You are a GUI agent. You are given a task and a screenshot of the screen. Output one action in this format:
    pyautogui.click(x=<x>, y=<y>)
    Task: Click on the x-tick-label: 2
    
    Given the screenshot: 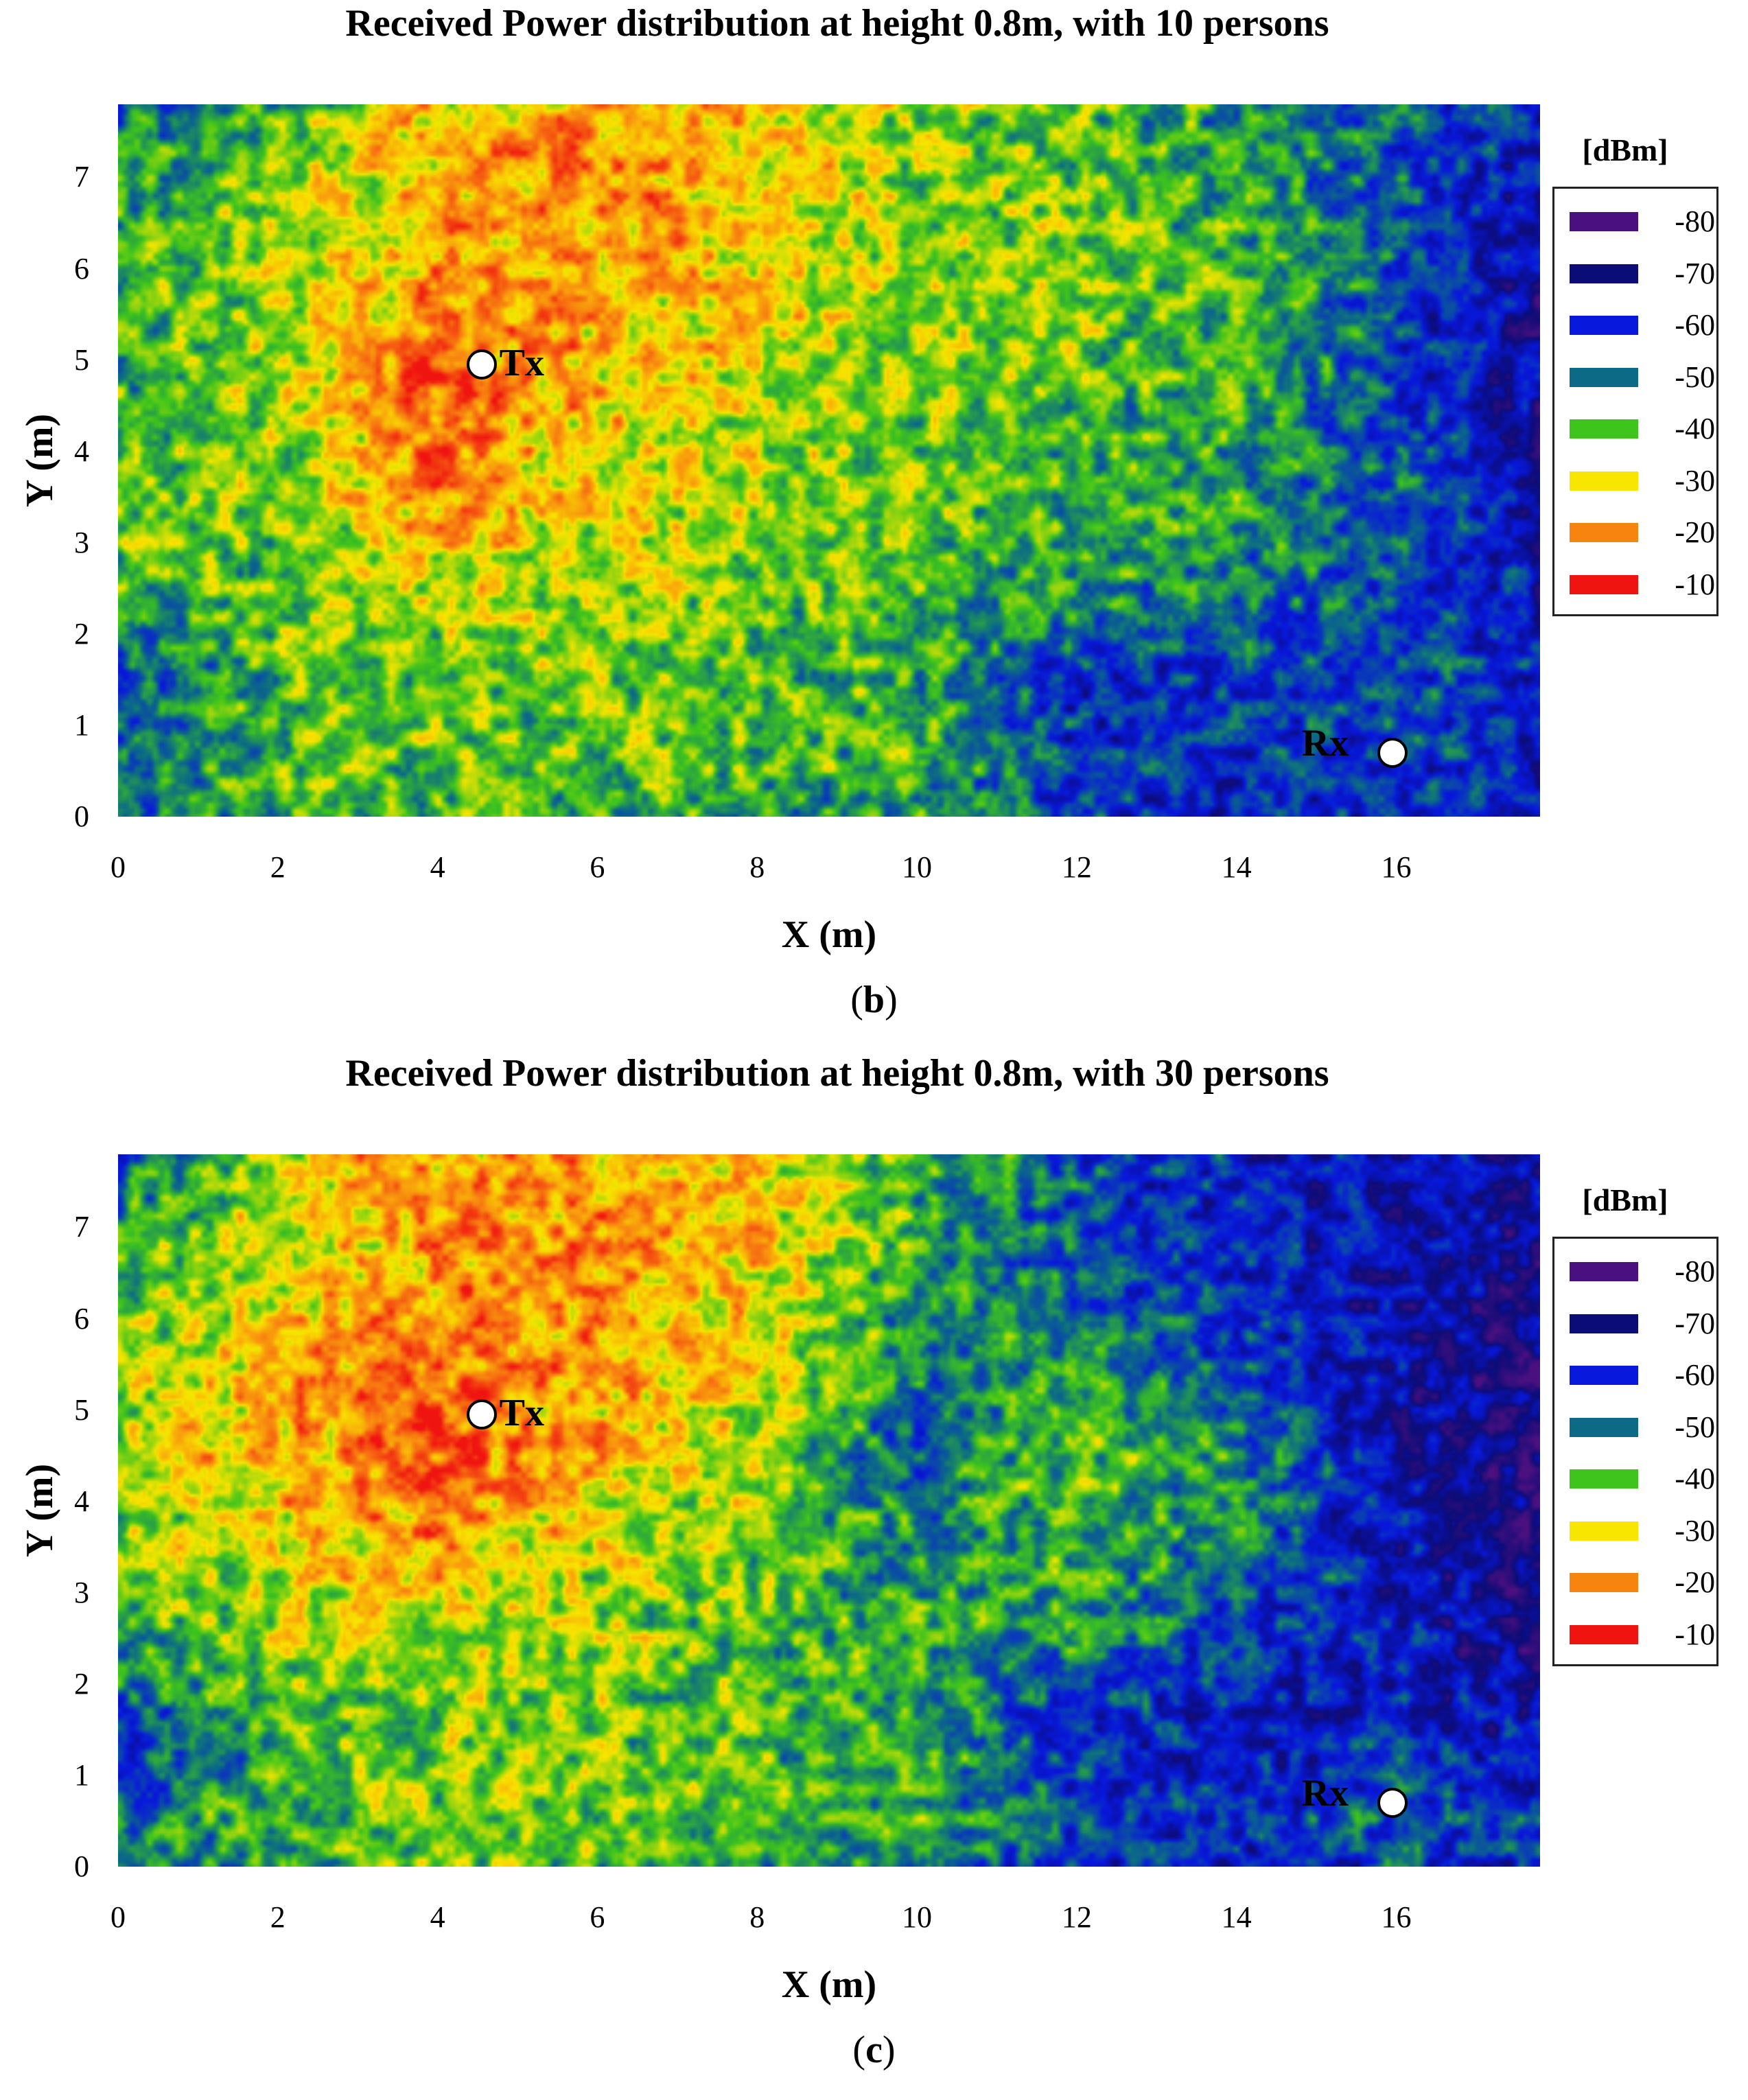 What is the action you would take?
    pyautogui.click(x=277, y=1917)
    